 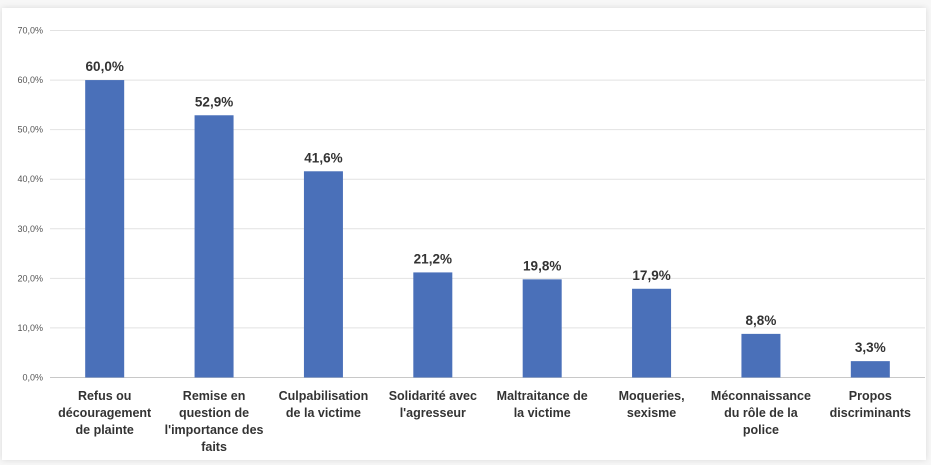 I want to click on x-category-label-line: de la victime, so click(x=323, y=413).